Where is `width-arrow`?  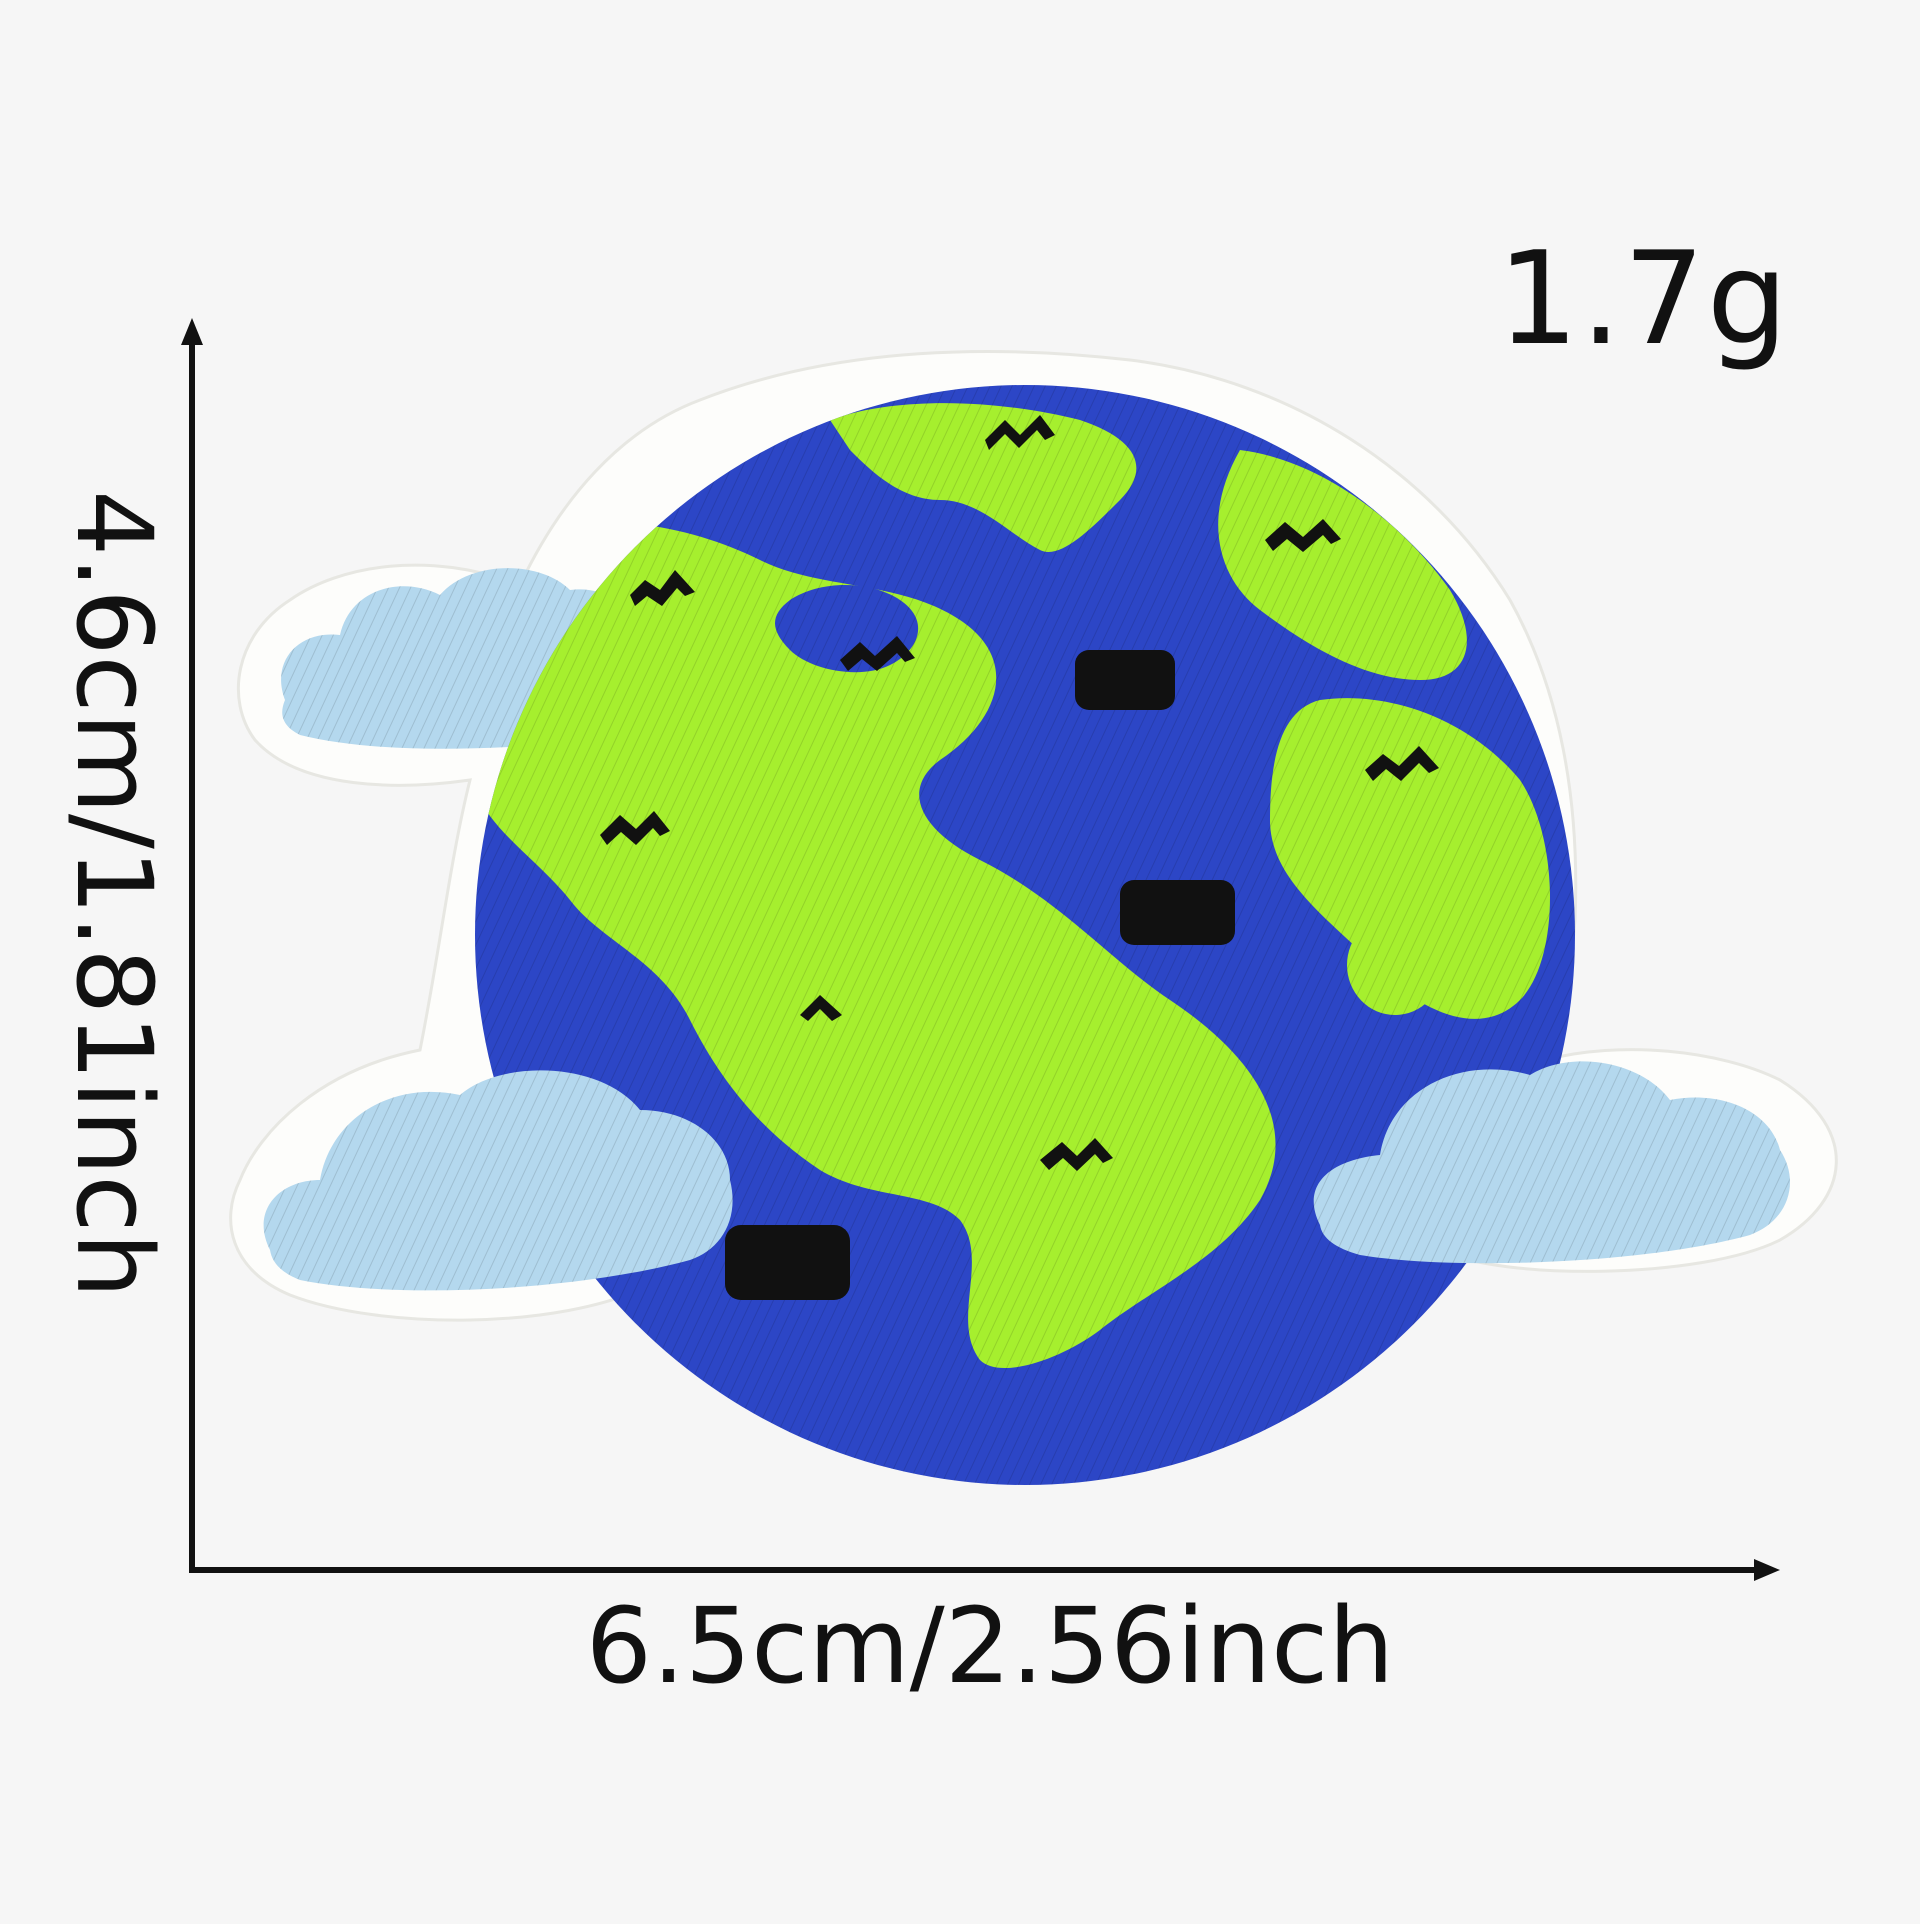 width-arrow is located at coordinates (984, 1570).